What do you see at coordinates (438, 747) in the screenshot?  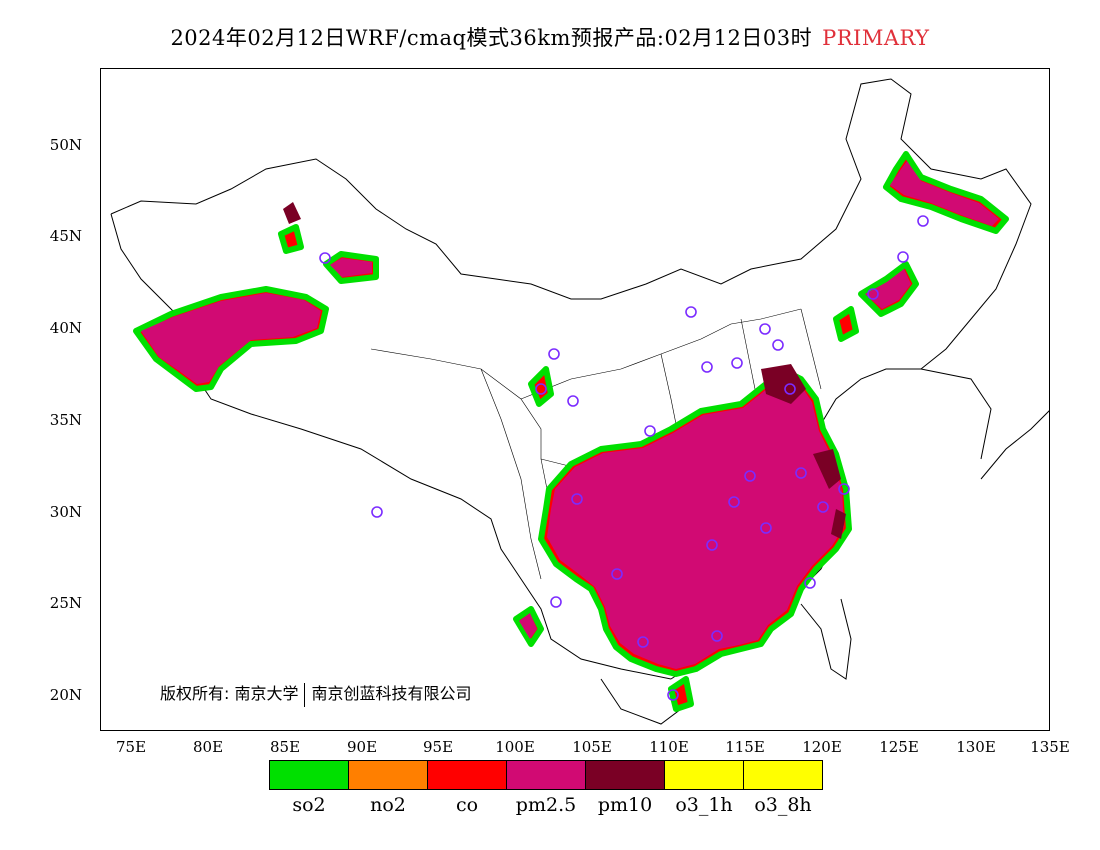 I see `lon-tick-95e: 95E` at bounding box center [438, 747].